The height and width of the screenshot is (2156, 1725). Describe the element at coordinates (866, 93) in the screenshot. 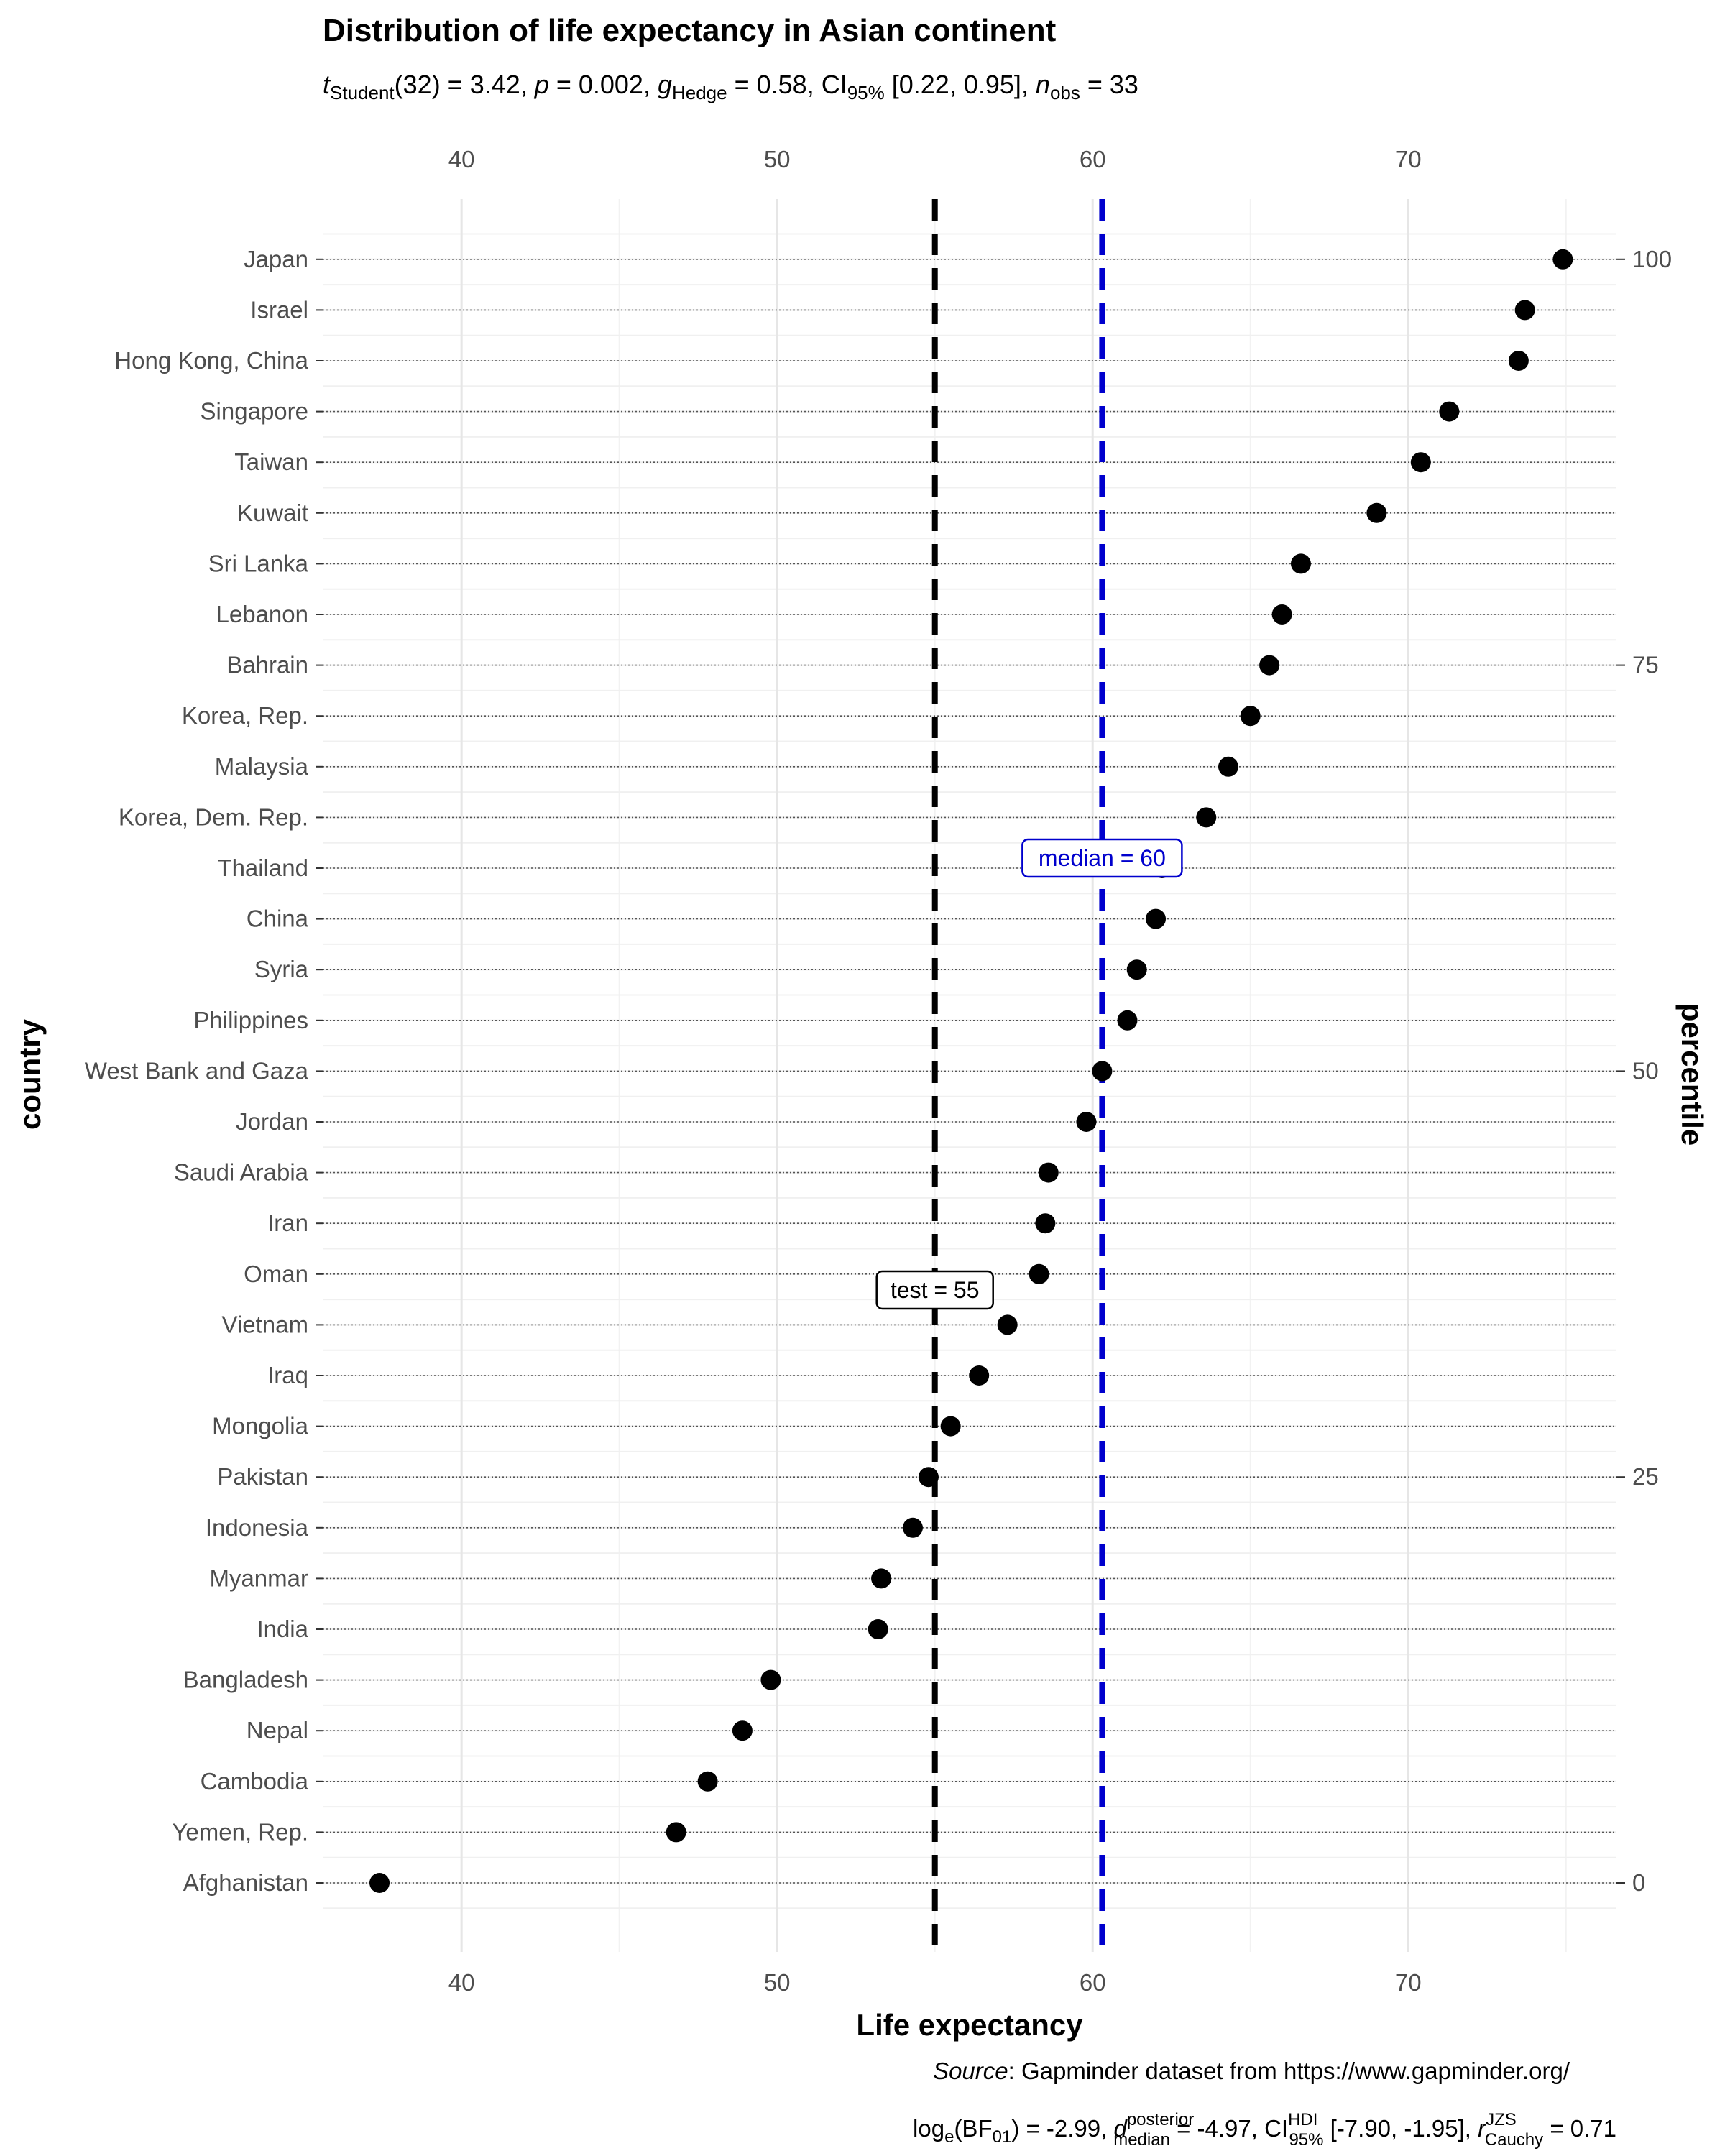

I see `subtitle-ci-sub: 95%` at that location.